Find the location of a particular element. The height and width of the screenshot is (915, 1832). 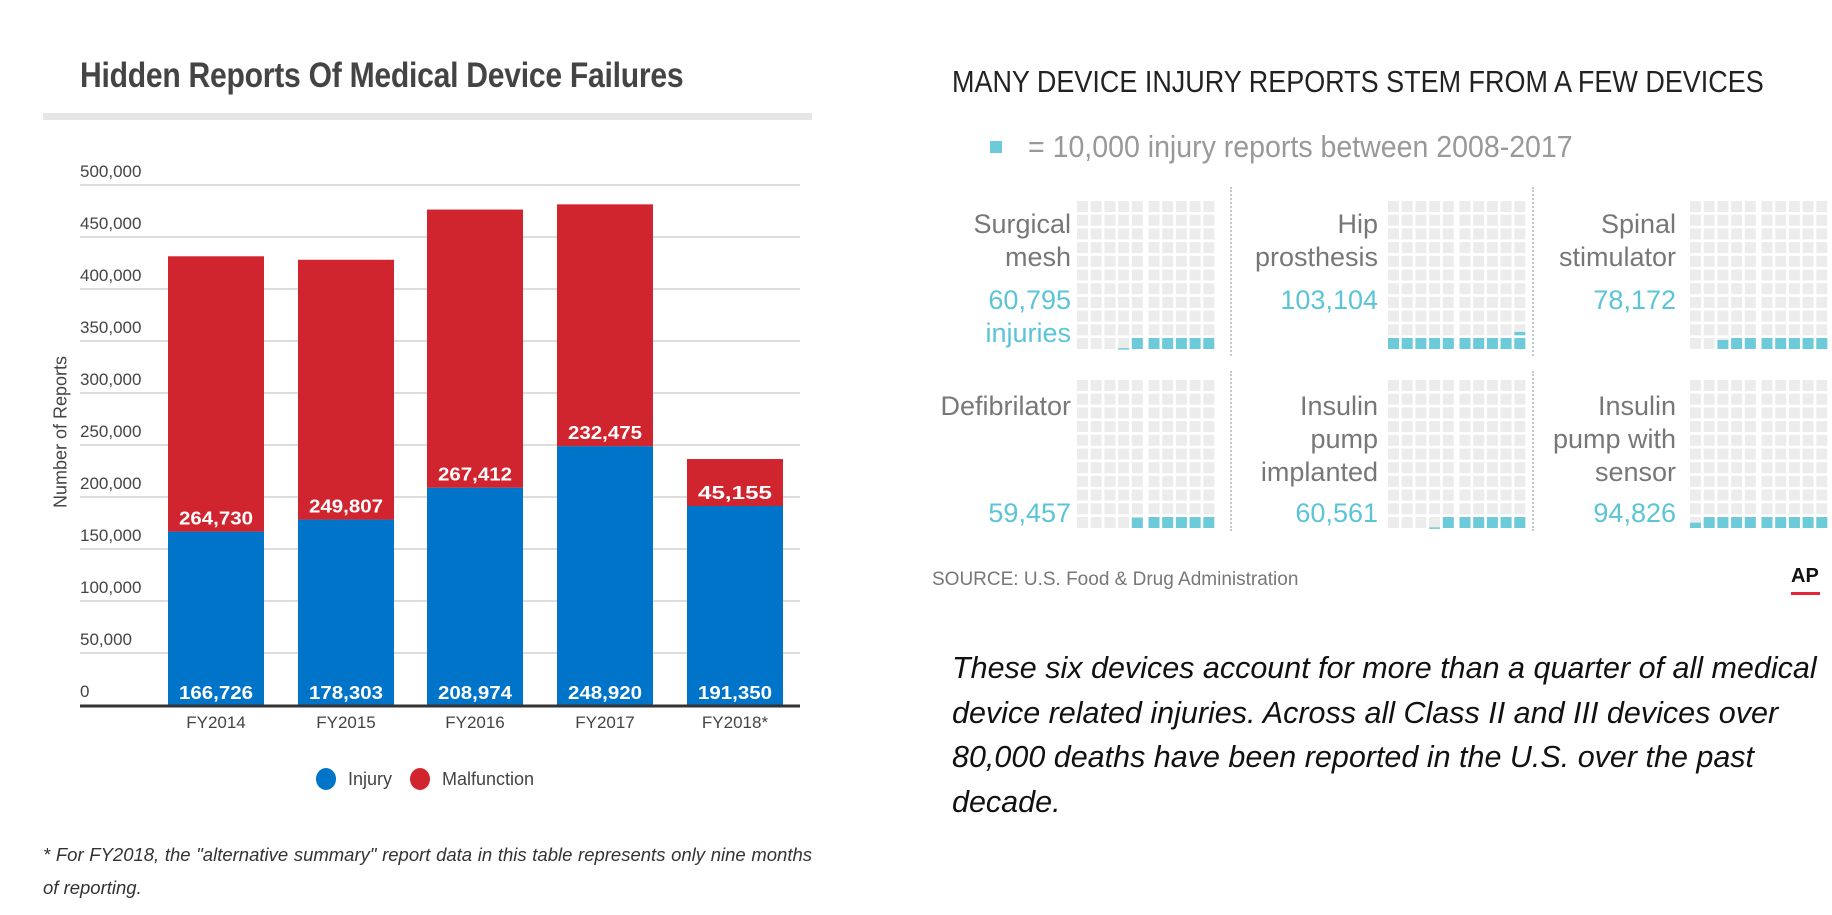

device-label: Hip prosthesis 103,104 is located at coordinates (1316, 262).